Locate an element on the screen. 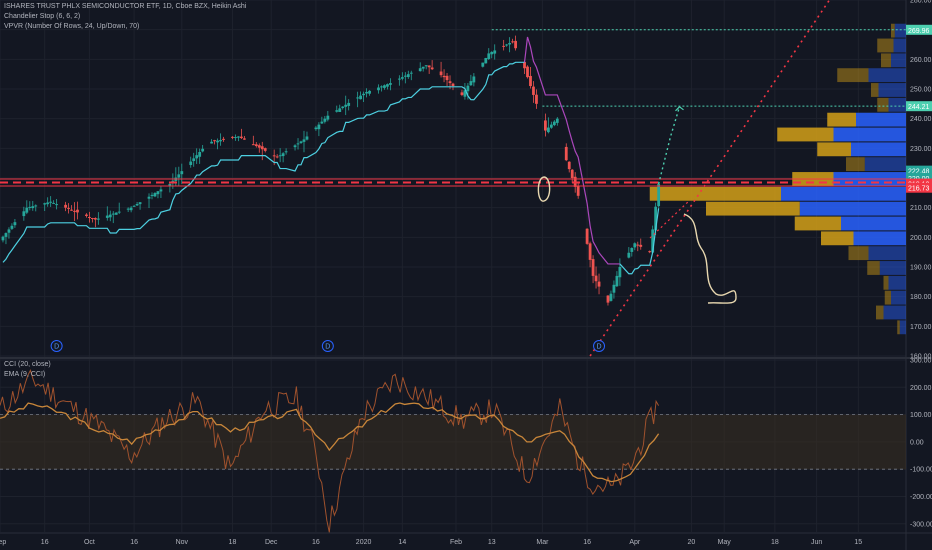  cci-label: CCI (20, close) is located at coordinates (27, 364).